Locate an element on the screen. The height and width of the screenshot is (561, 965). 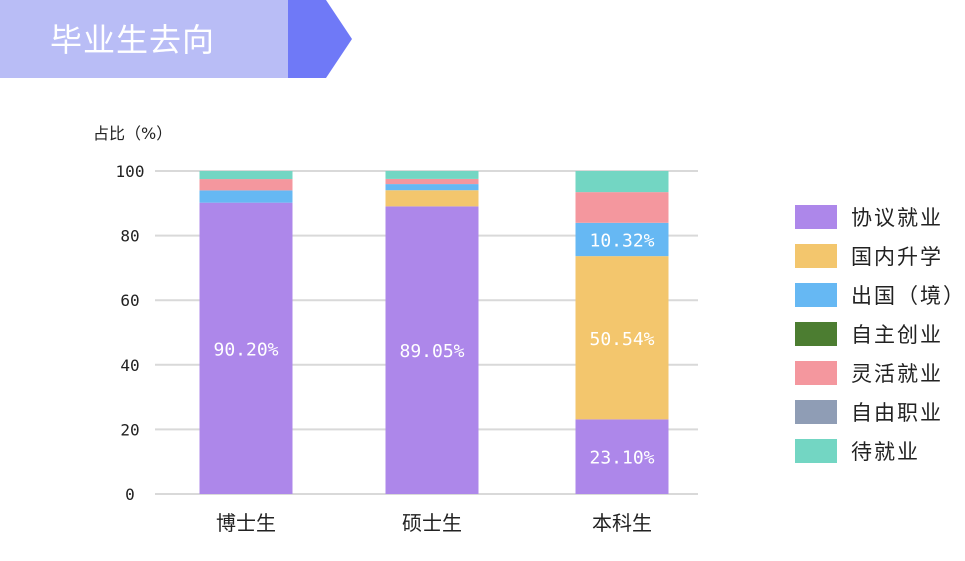
y-axis-title: 占比（%） is located at coordinates (133, 133).